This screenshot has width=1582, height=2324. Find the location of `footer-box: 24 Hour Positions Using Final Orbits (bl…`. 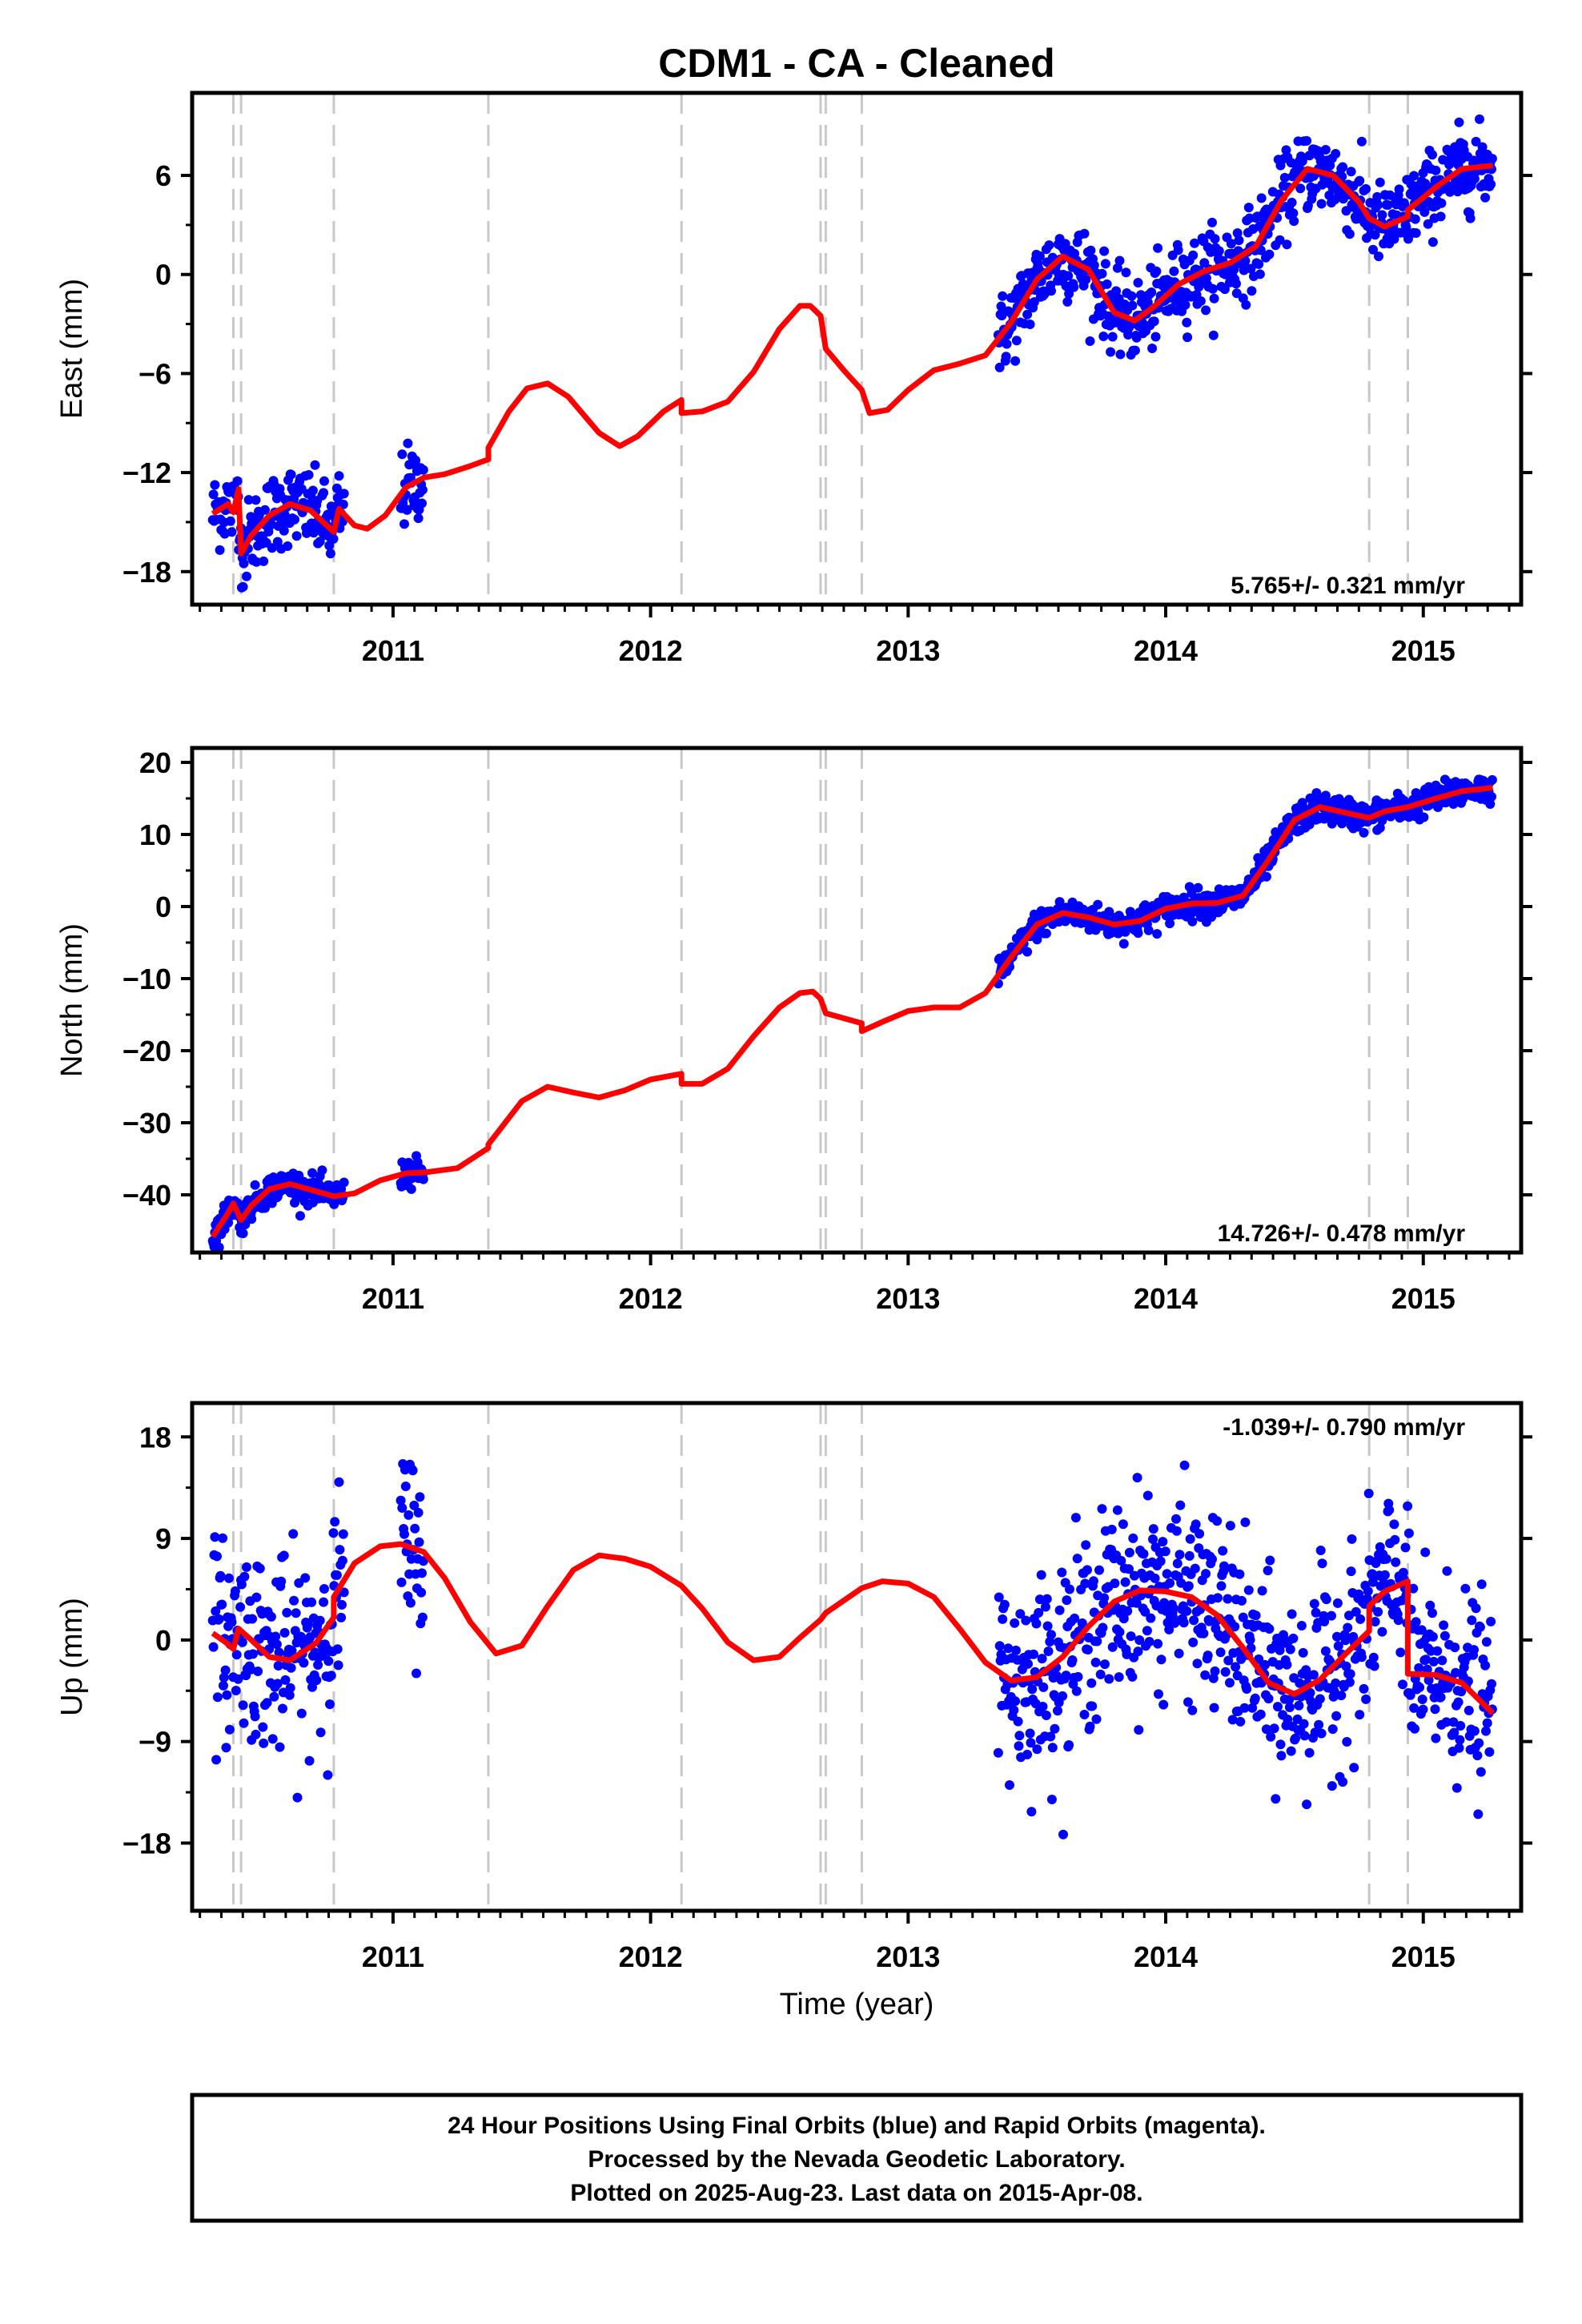

footer-box: 24 Hour Positions Using Final Orbits (bl… is located at coordinates (857, 2158).